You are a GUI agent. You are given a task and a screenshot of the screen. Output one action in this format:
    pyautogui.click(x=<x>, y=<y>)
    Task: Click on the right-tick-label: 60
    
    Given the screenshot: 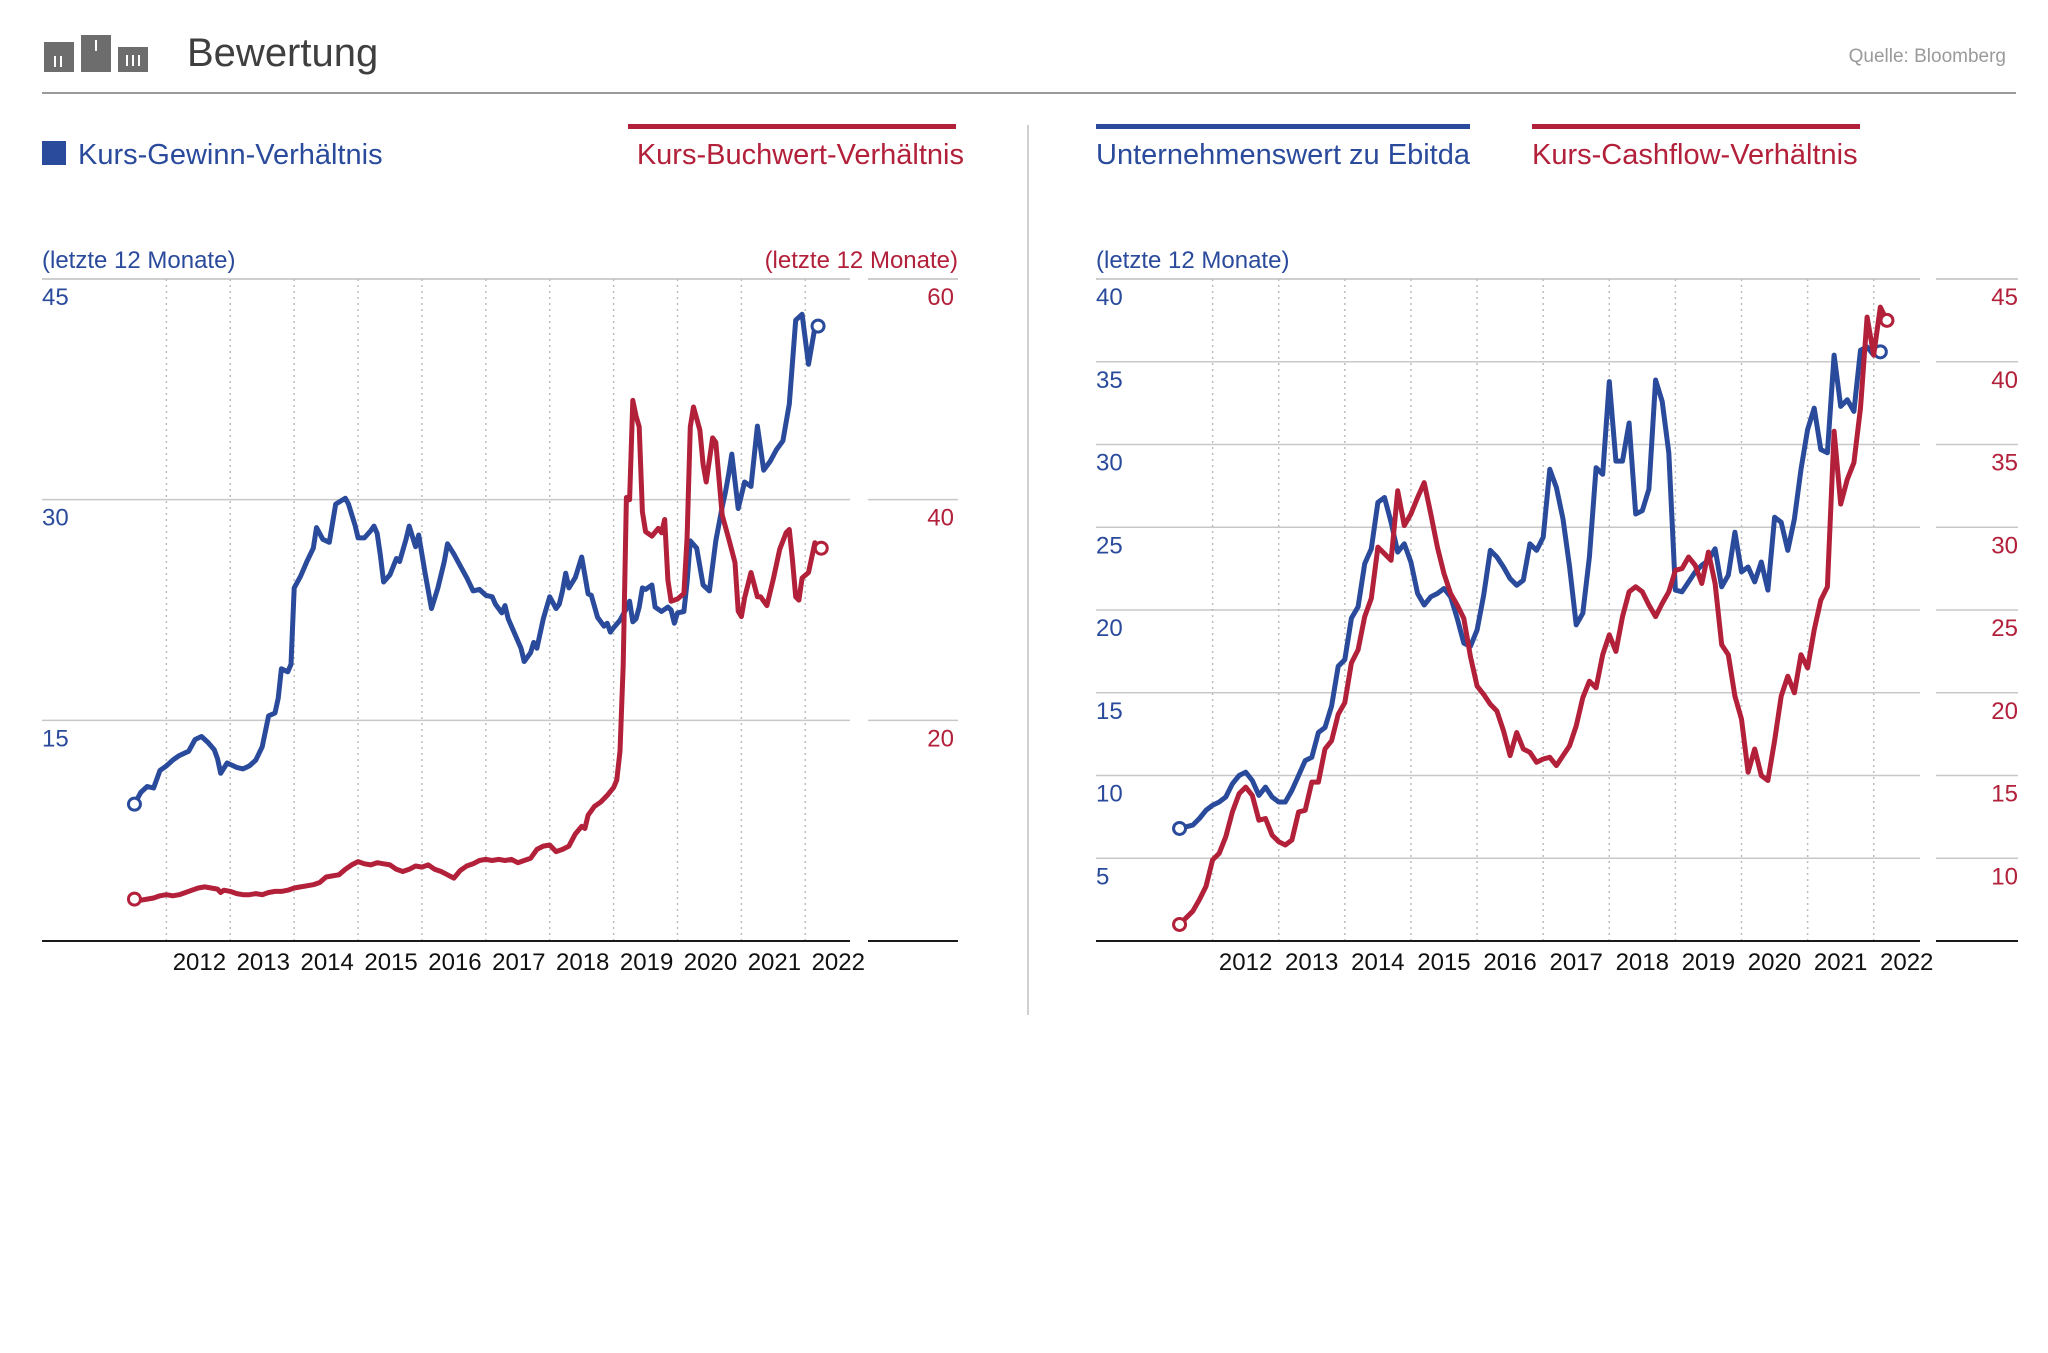 What is the action you would take?
    pyautogui.click(x=940, y=297)
    